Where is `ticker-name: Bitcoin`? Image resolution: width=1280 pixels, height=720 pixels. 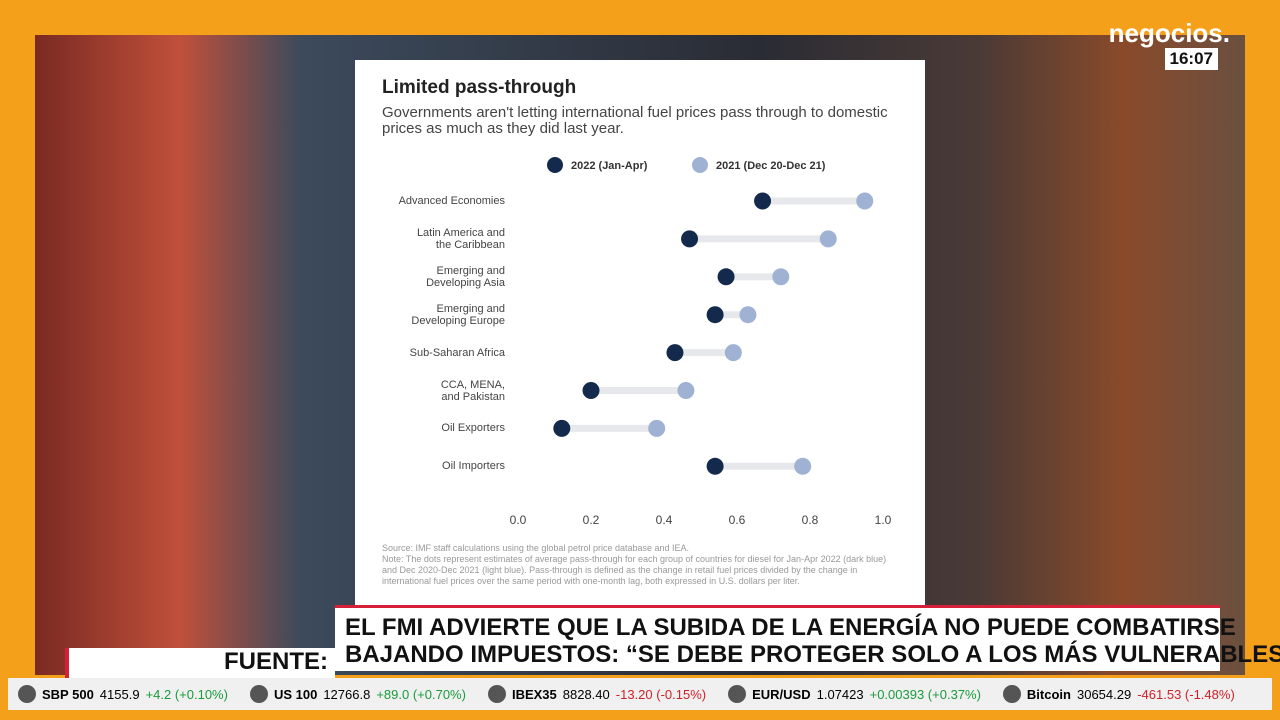 ticker-name: Bitcoin is located at coordinates (1048, 694).